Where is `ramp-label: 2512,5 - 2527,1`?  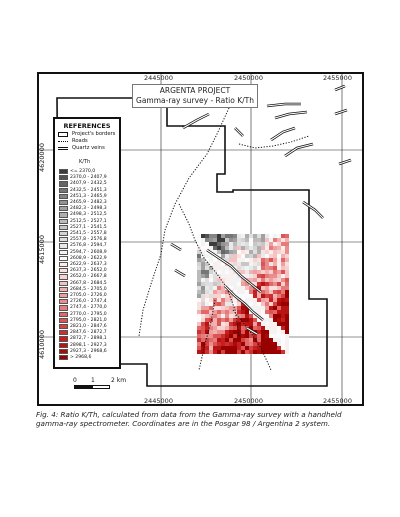 ramp-label: 2512,5 - 2527,1 is located at coordinates (88, 221).